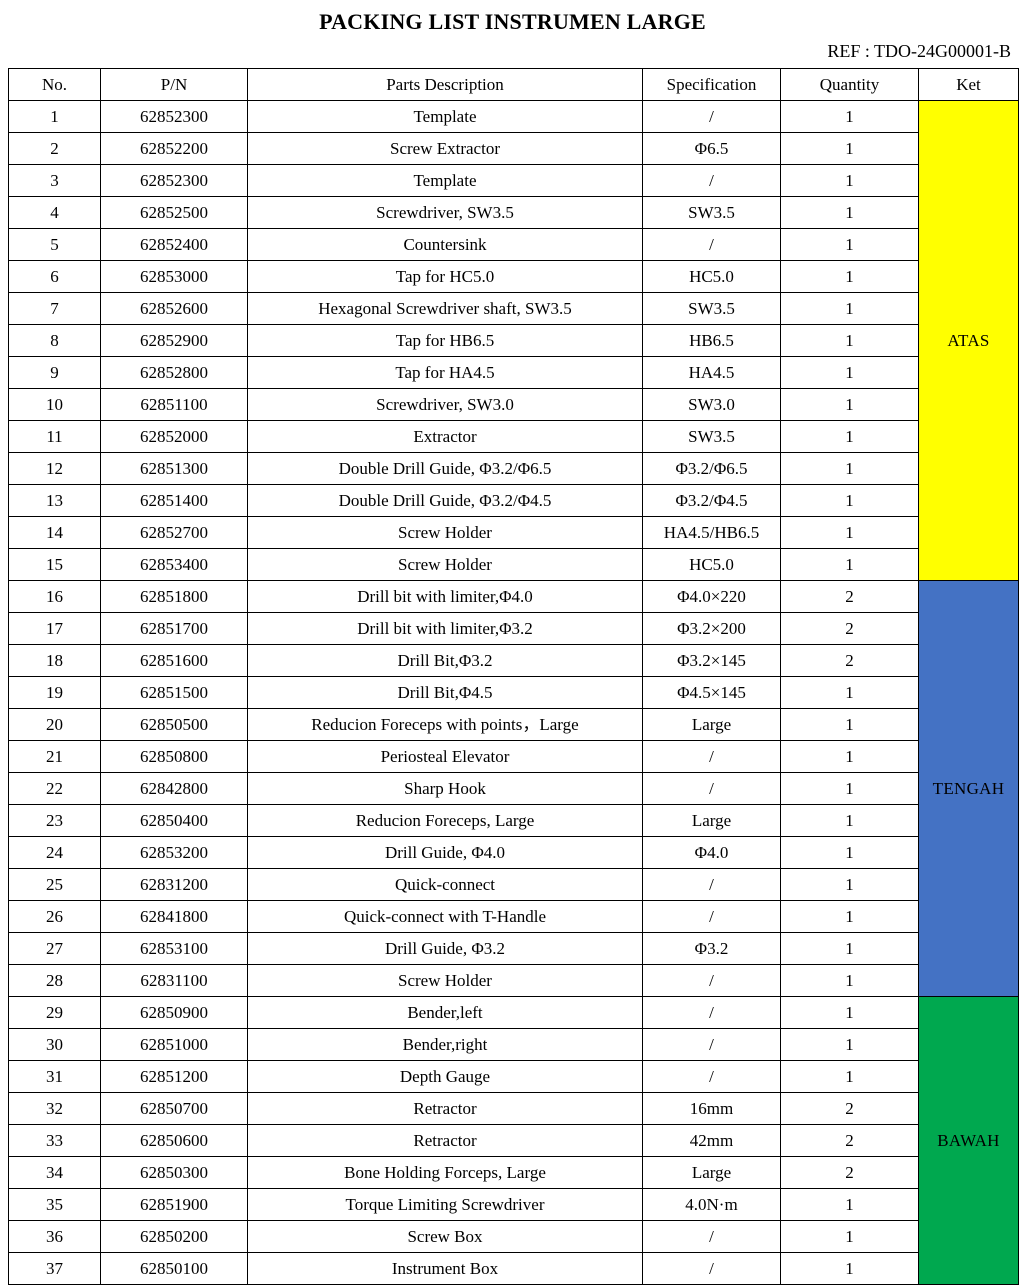 The height and width of the screenshot is (1285, 1025). I want to click on row-cell-pn: 62852300, so click(174, 116).